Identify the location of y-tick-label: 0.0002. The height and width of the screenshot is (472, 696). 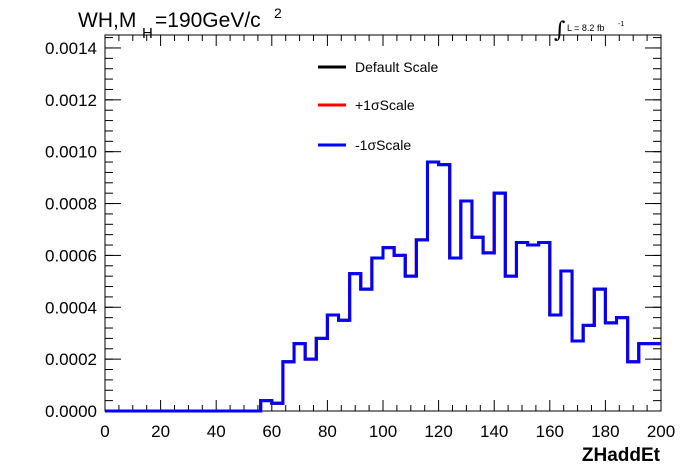
(71, 359).